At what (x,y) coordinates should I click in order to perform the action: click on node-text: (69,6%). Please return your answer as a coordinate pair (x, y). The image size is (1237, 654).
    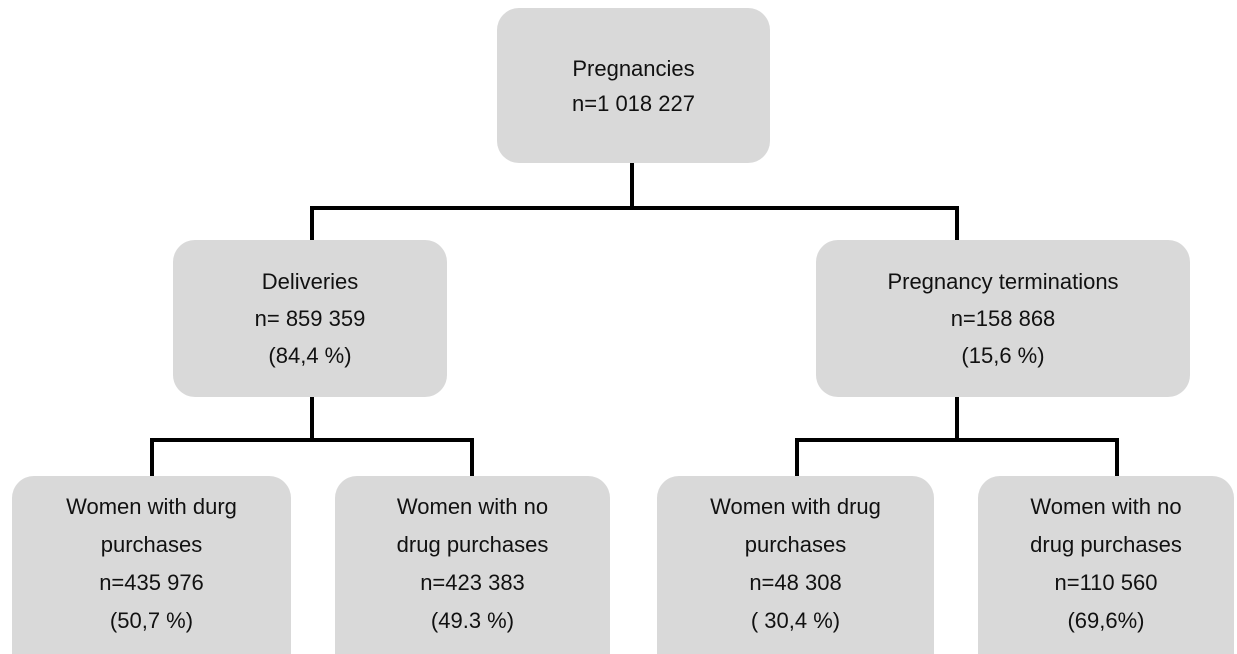
    Looking at the image, I should click on (1105, 620).